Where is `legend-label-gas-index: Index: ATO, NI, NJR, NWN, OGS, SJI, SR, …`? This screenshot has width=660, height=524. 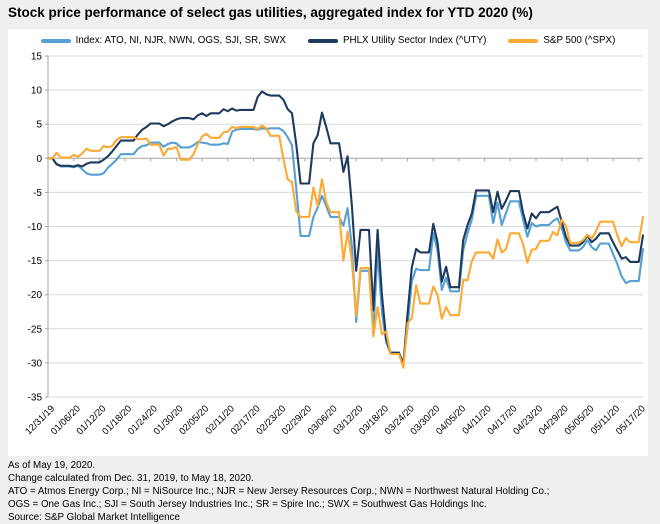 legend-label-gas-index: Index: ATO, NI, NJR, NWN, OGS, SJI, SR, … is located at coordinates (180, 40).